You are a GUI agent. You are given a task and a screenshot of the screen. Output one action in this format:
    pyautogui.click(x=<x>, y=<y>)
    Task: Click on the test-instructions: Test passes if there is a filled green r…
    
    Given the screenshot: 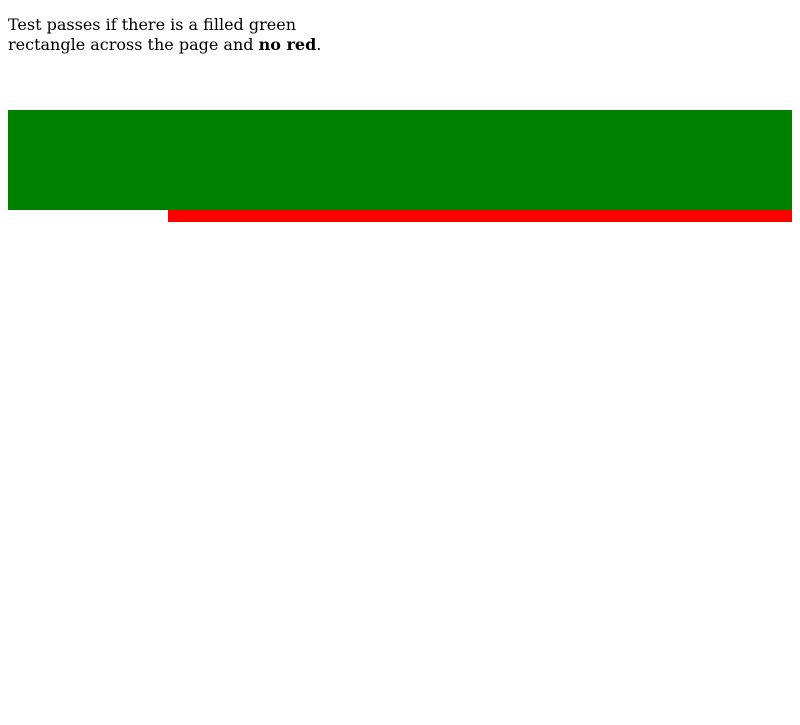 What is the action you would take?
    pyautogui.click(x=178, y=35)
    